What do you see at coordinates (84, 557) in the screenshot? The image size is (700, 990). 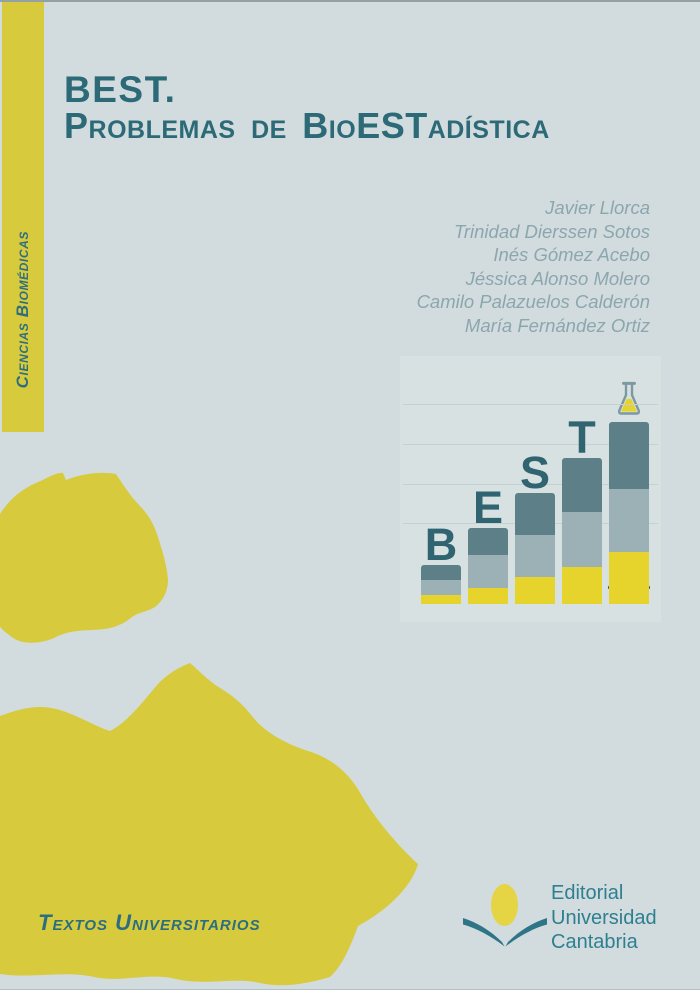 I see `blob-small` at bounding box center [84, 557].